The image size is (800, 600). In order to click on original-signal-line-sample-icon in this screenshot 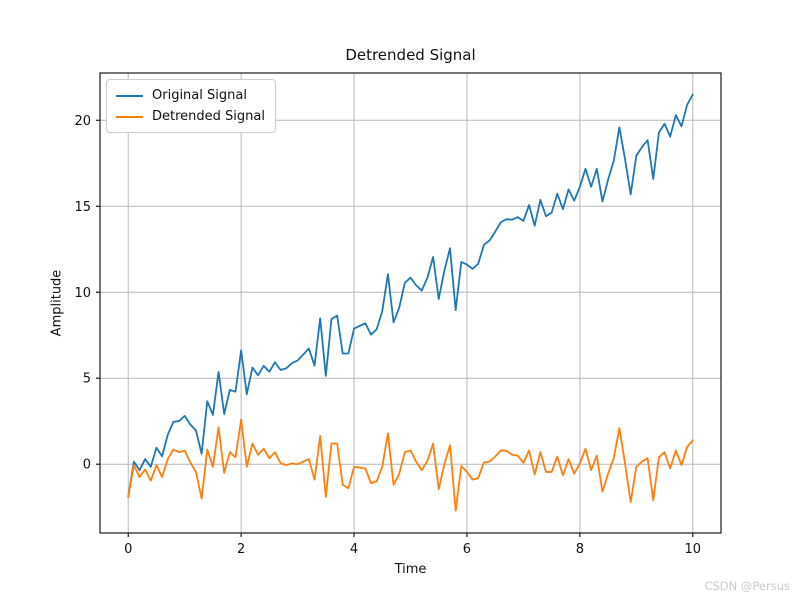, I will do `click(129, 95)`.